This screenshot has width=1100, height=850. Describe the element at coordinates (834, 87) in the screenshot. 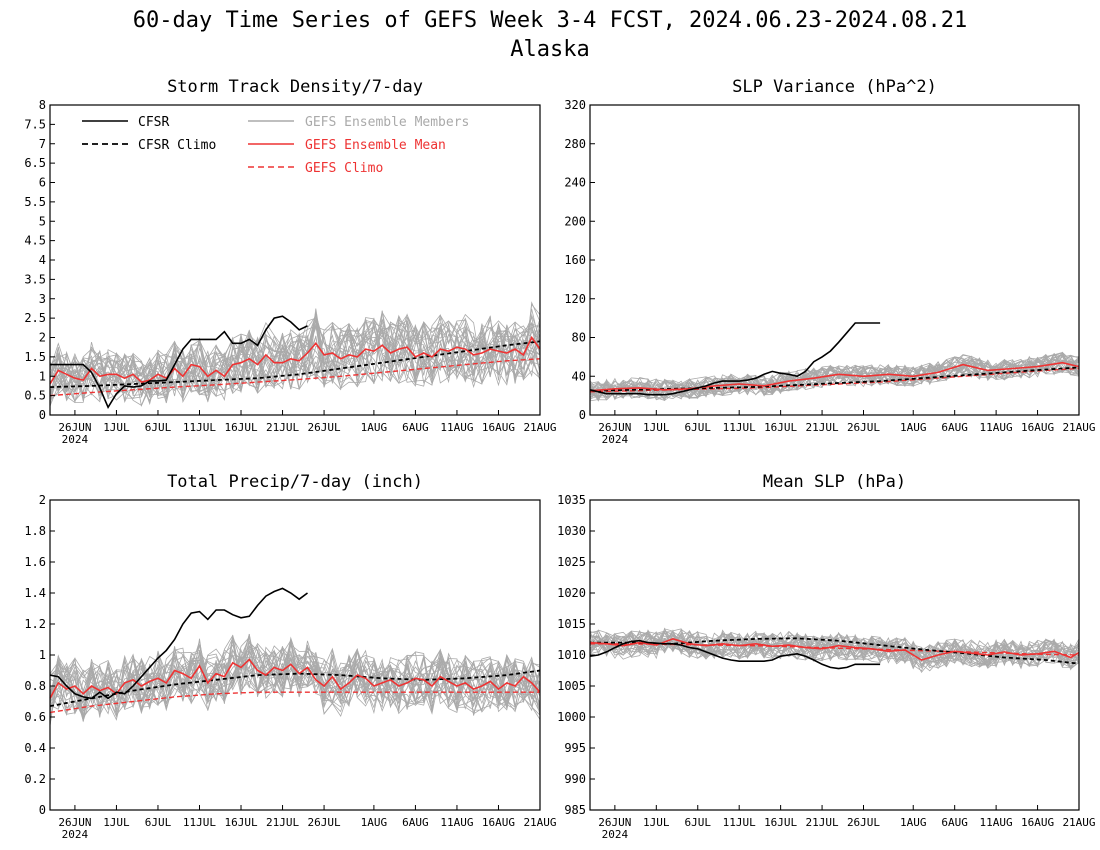

I see `panel-title: SLP Variance (hPa^2)` at that location.